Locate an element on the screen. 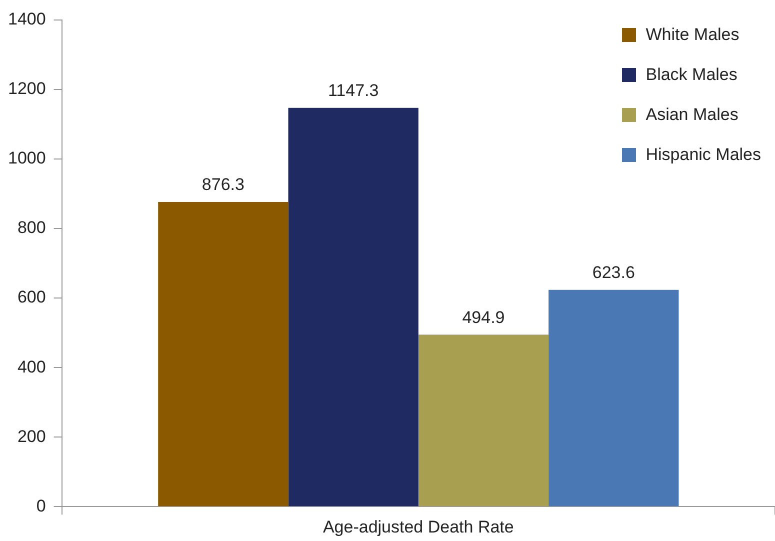 This screenshot has height=541, width=775. y-tick-label: 0 is located at coordinates (41, 506).